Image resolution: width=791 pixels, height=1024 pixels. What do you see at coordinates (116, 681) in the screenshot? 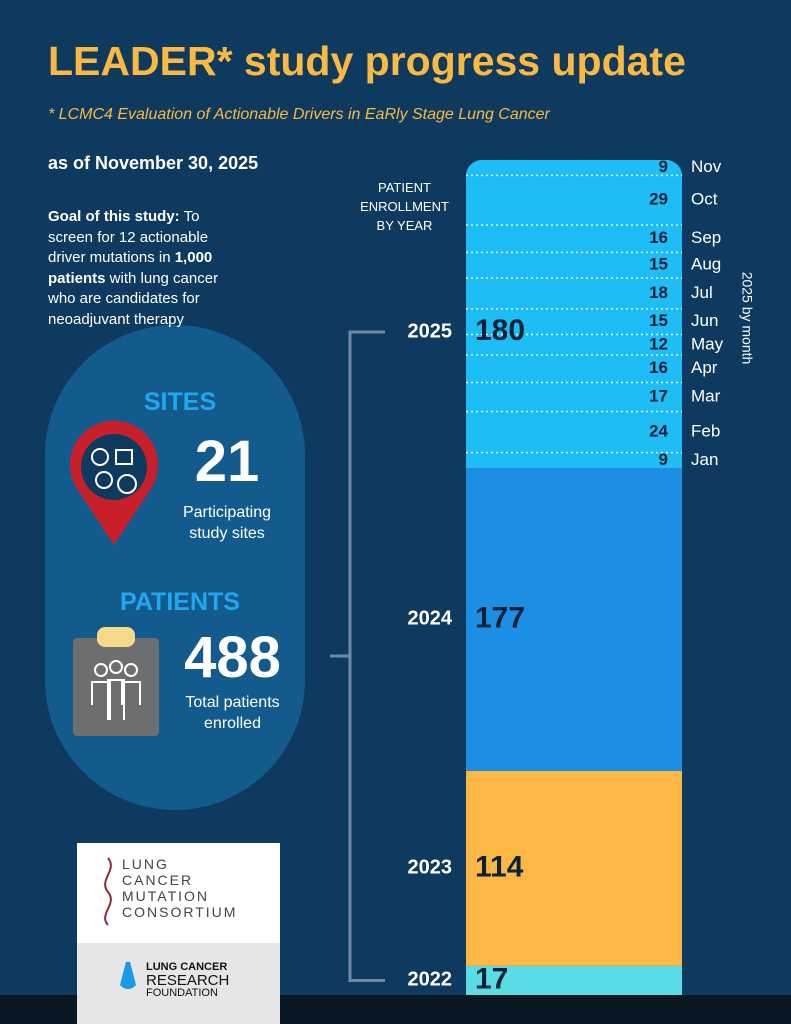
I see `clipboard-icon` at bounding box center [116, 681].